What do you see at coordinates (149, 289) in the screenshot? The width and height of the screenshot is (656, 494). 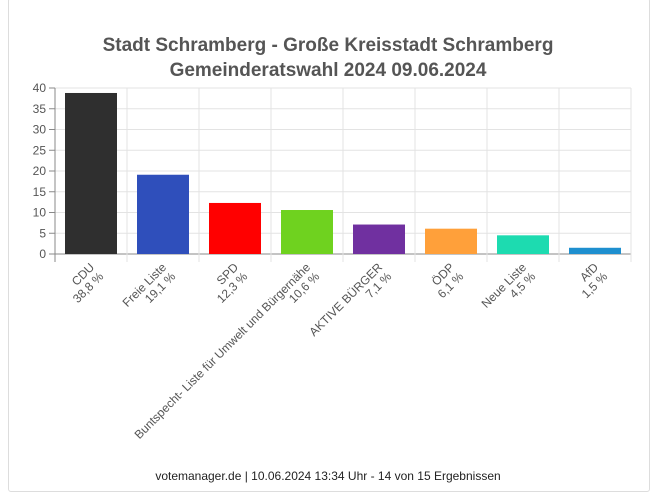 I see `category-label-1: Freie Liste19,1 %` at bounding box center [149, 289].